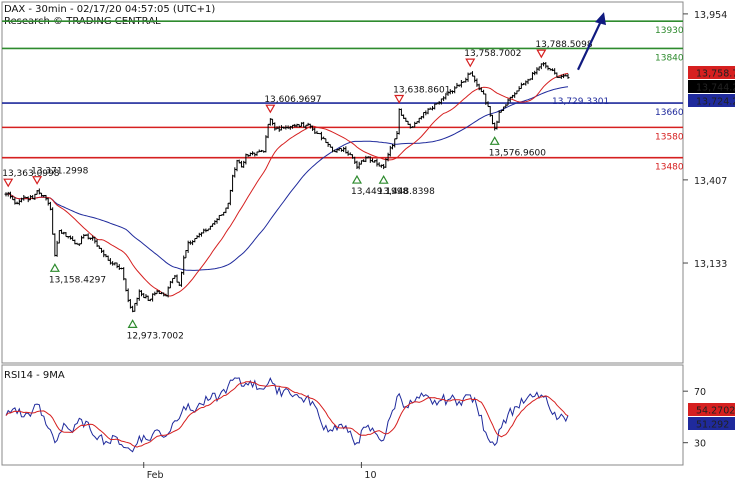  Describe the element at coordinates (715, 411) in the screenshot. I see `rsi-tag-label: 54.2702` at that location.